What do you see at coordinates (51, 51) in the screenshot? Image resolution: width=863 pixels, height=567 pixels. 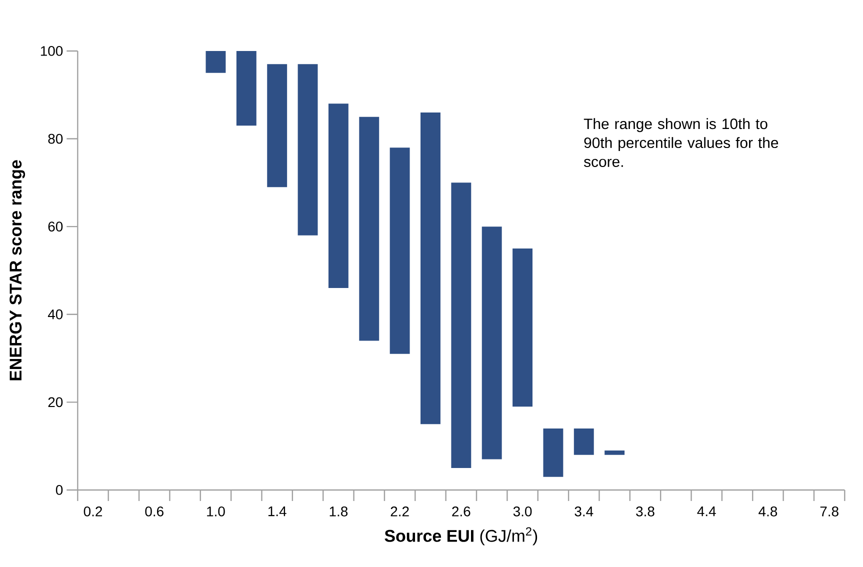 I see `y-tick-label: 100` at bounding box center [51, 51].